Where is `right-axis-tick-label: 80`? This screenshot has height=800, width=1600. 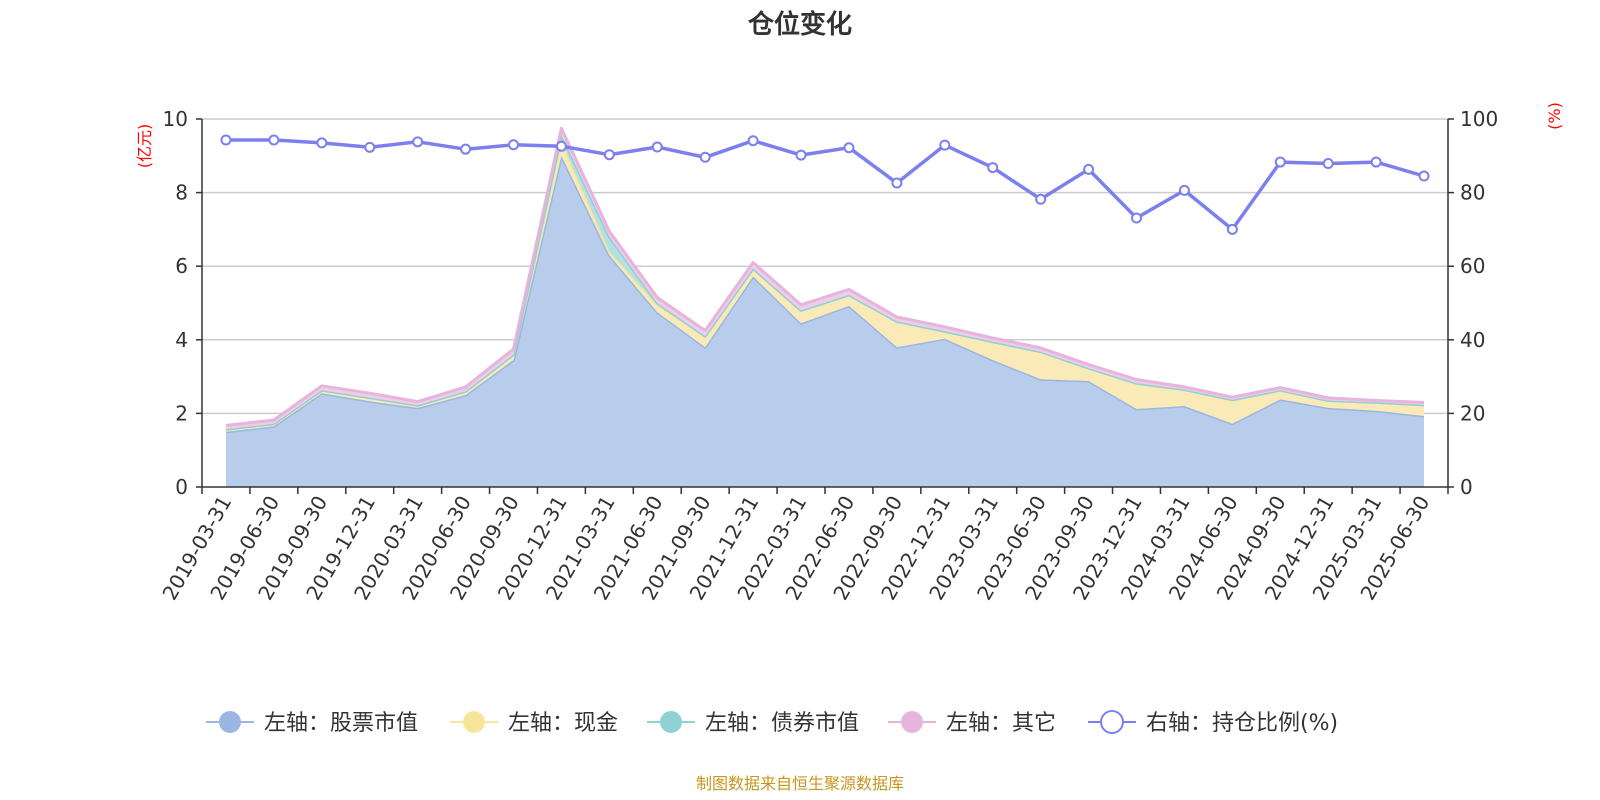
right-axis-tick-label: 80 is located at coordinates (1472, 193).